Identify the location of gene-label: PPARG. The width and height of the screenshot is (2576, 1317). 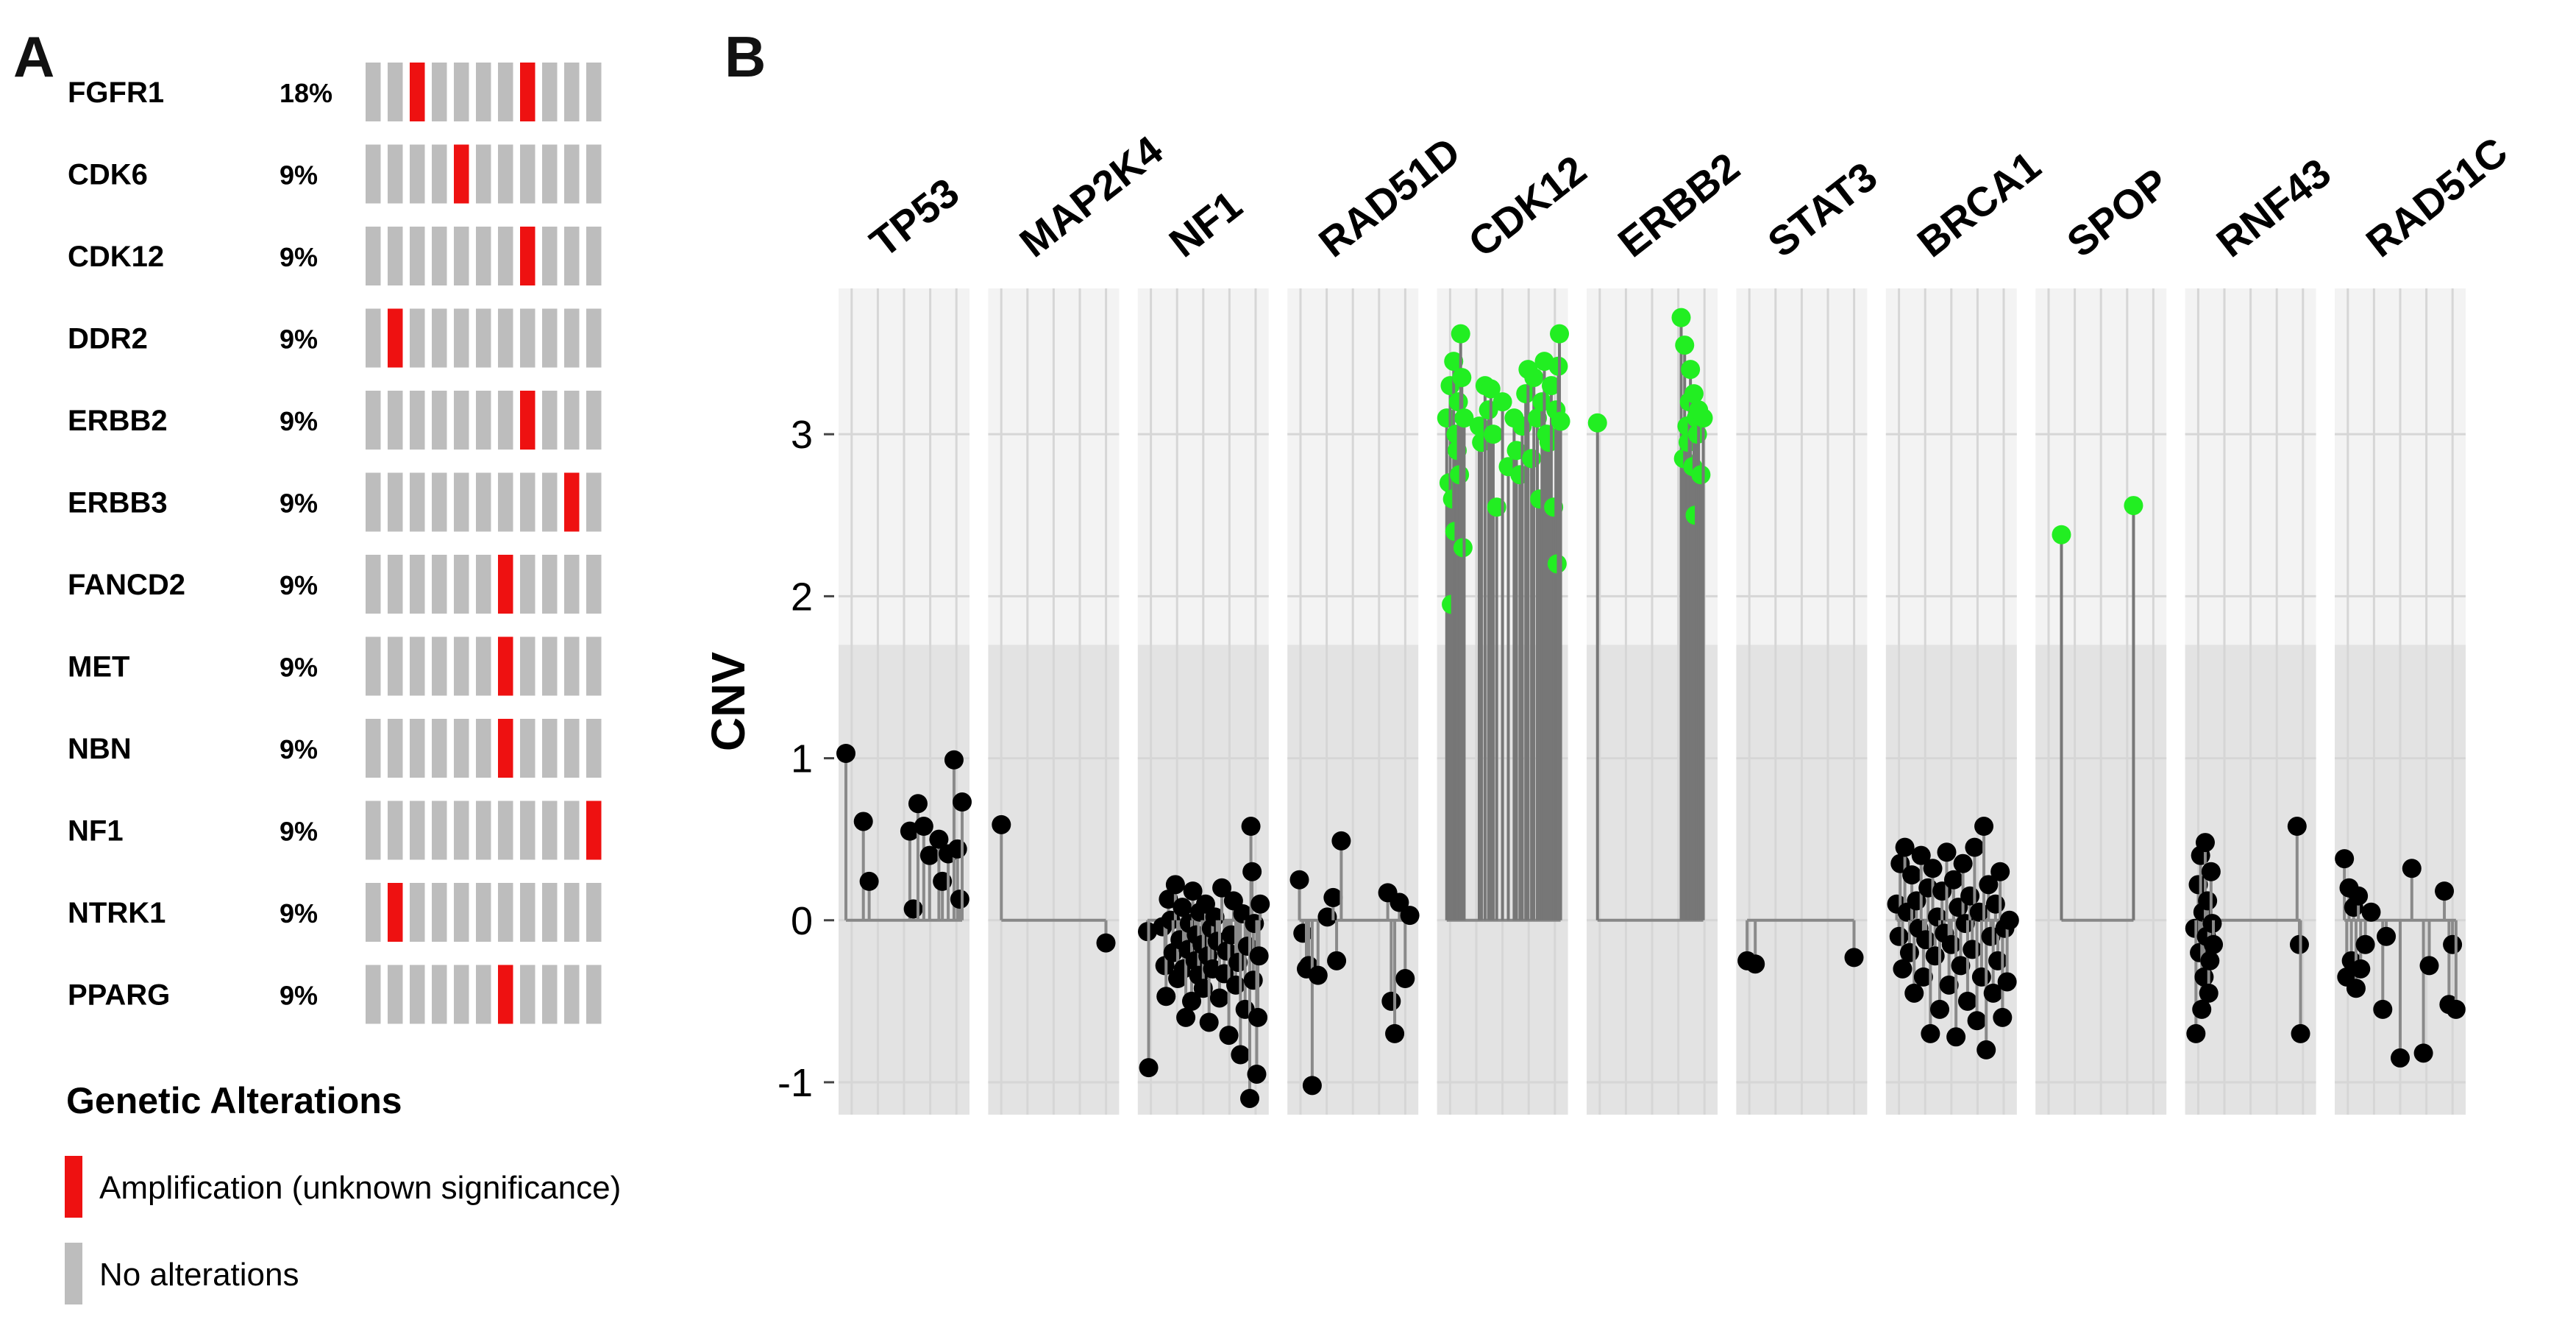
(119, 995).